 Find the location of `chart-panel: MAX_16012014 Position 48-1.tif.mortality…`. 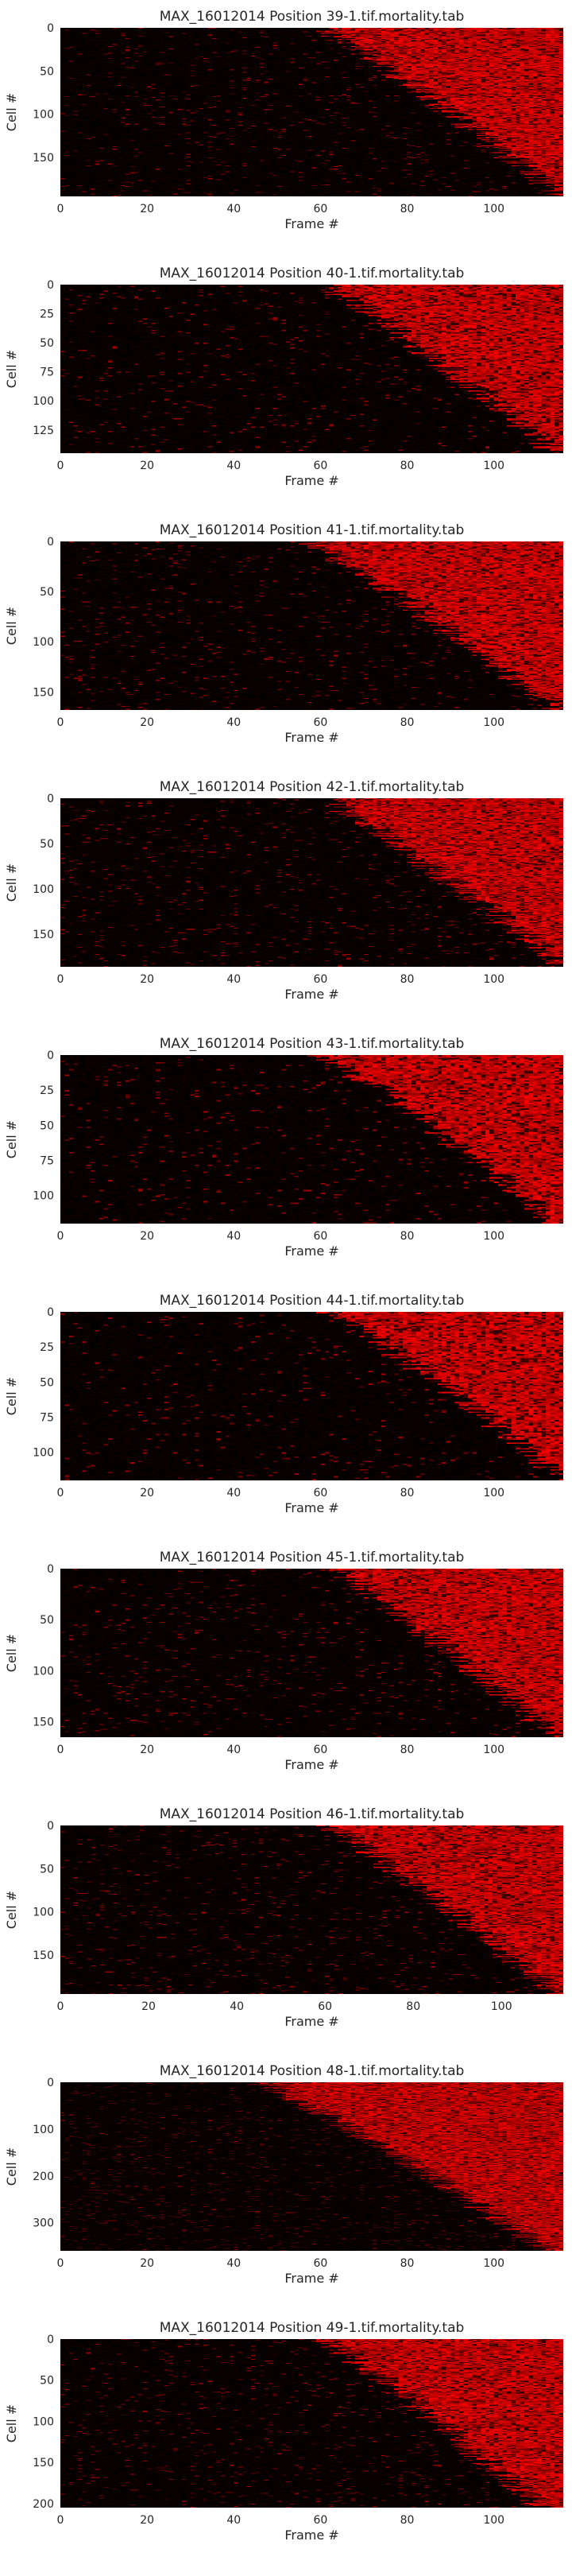

chart-panel: MAX_16012014 Position 48-1.tif.mortality… is located at coordinates (283, 2174).